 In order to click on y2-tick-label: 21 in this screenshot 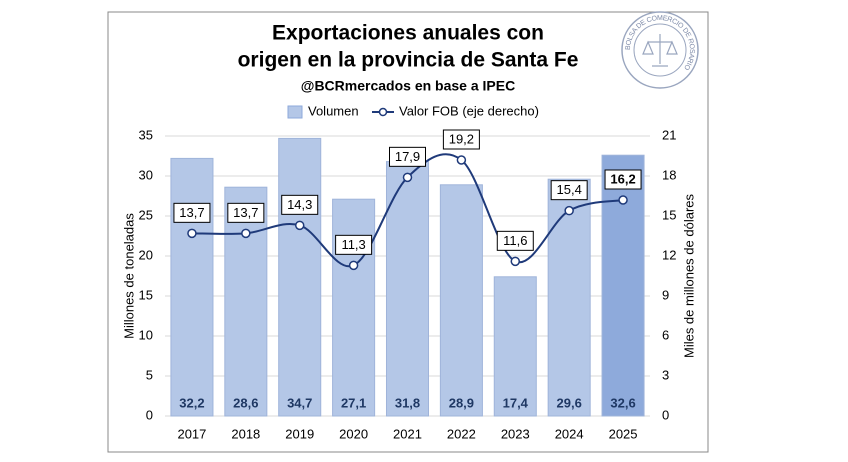, I will do `click(669, 134)`.